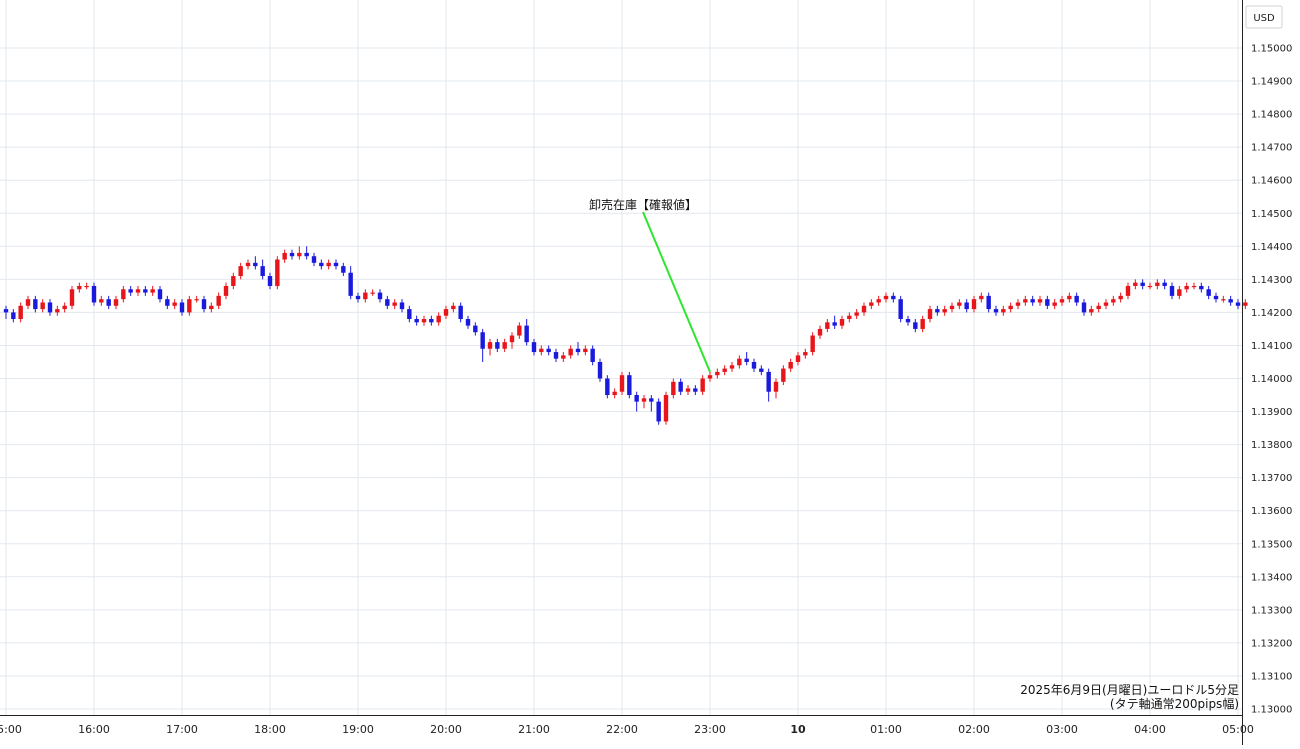 This screenshot has height=749, width=1300. I want to click on y-tick-label: 1.14500, so click(1271, 214).